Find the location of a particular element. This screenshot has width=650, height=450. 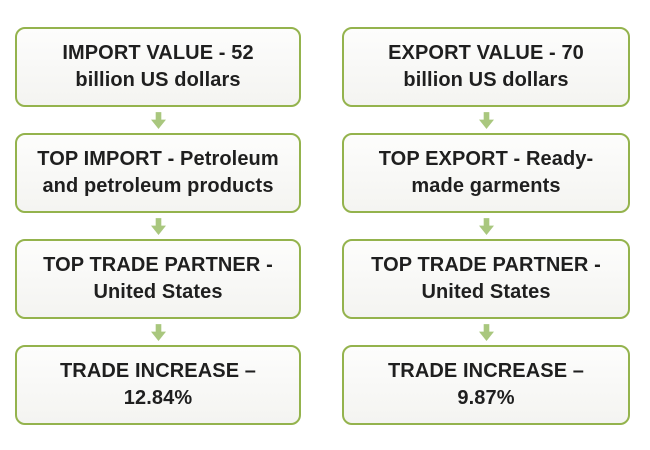

top-export-box: TOP EXPORT - Ready- made garments is located at coordinates (486, 173).